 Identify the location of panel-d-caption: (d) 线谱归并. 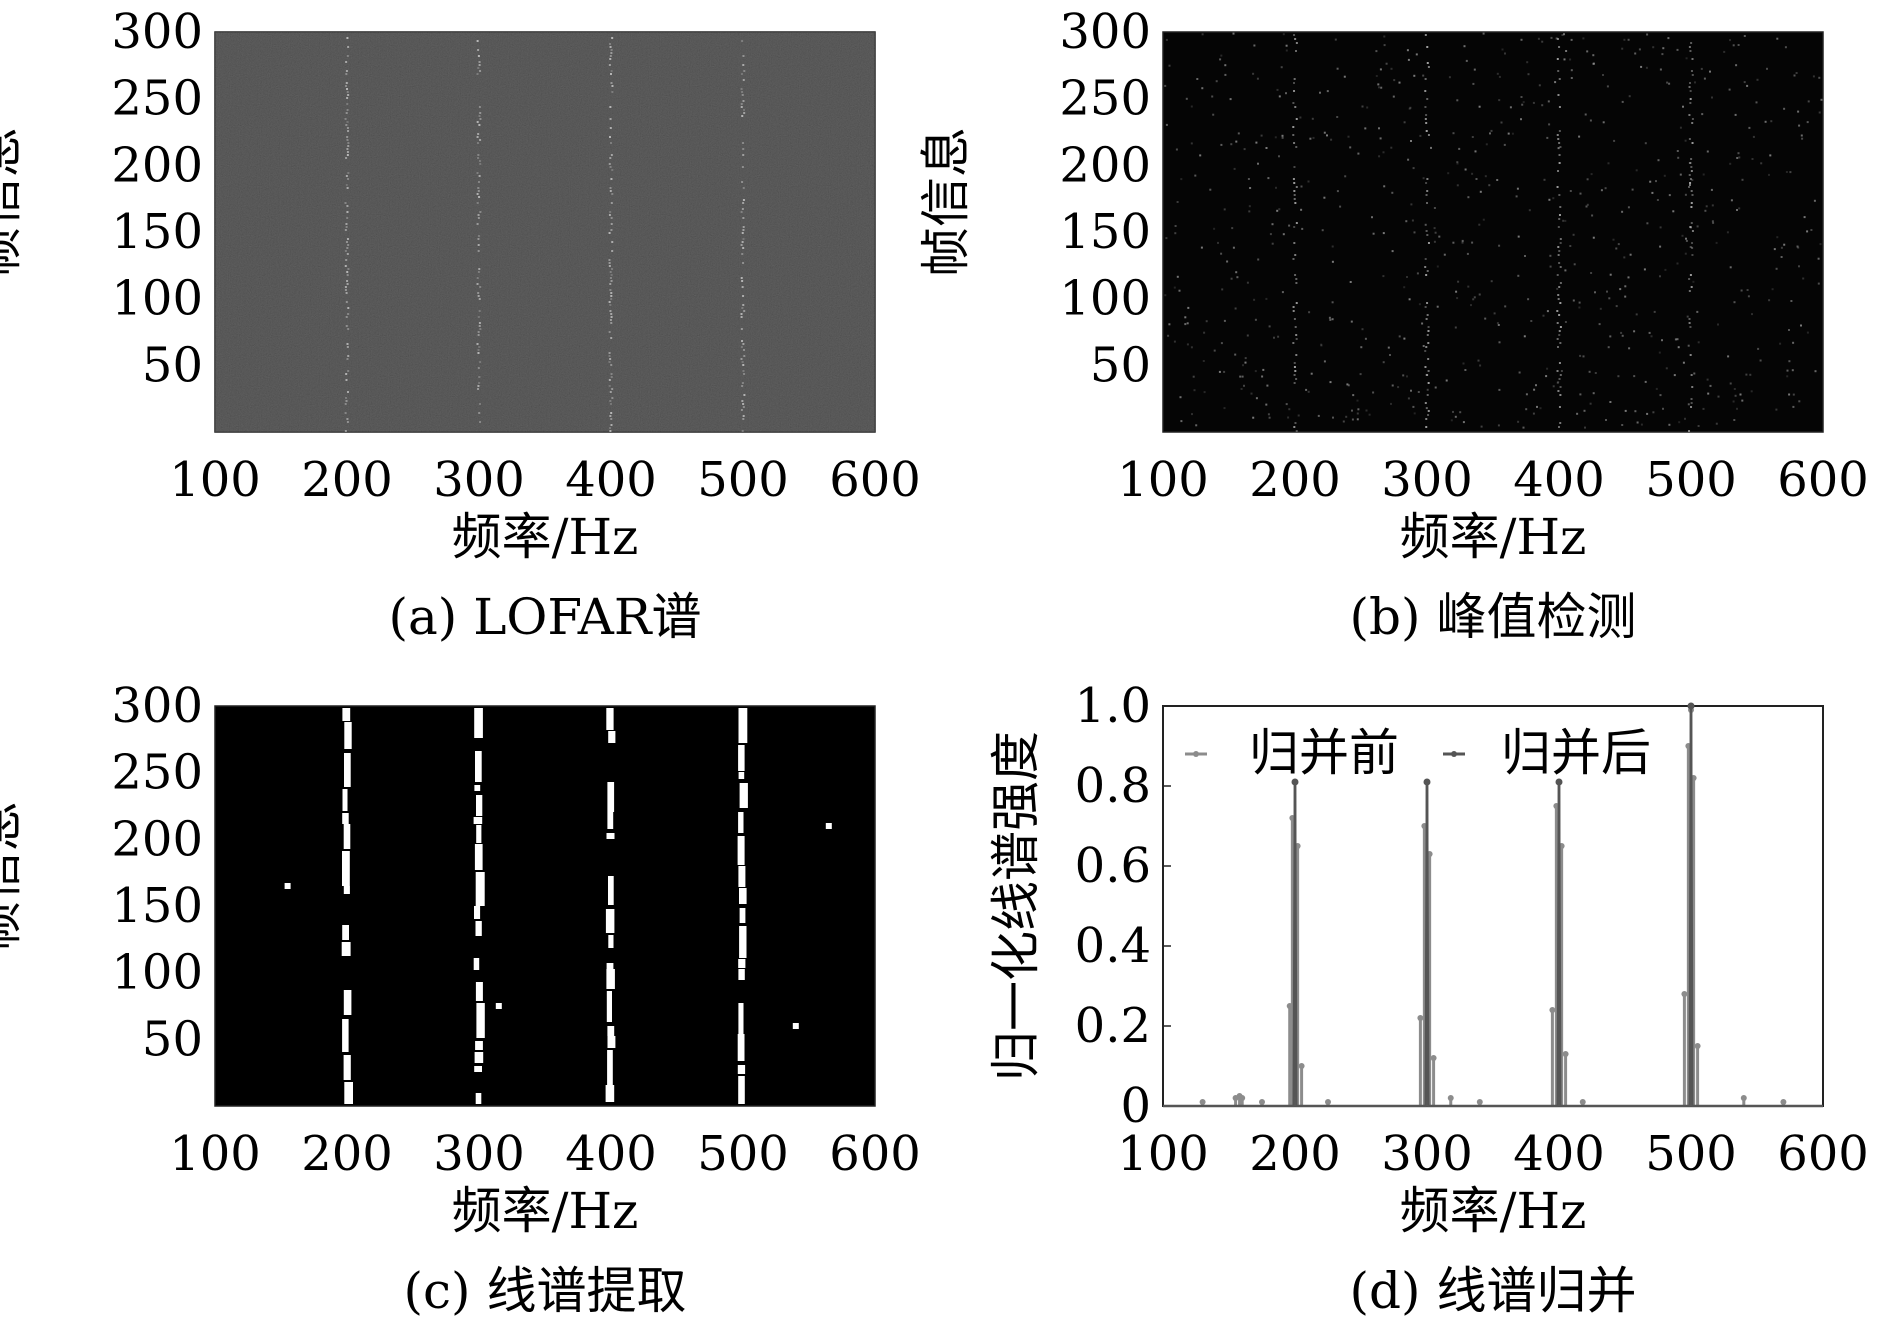
(1493, 1291).